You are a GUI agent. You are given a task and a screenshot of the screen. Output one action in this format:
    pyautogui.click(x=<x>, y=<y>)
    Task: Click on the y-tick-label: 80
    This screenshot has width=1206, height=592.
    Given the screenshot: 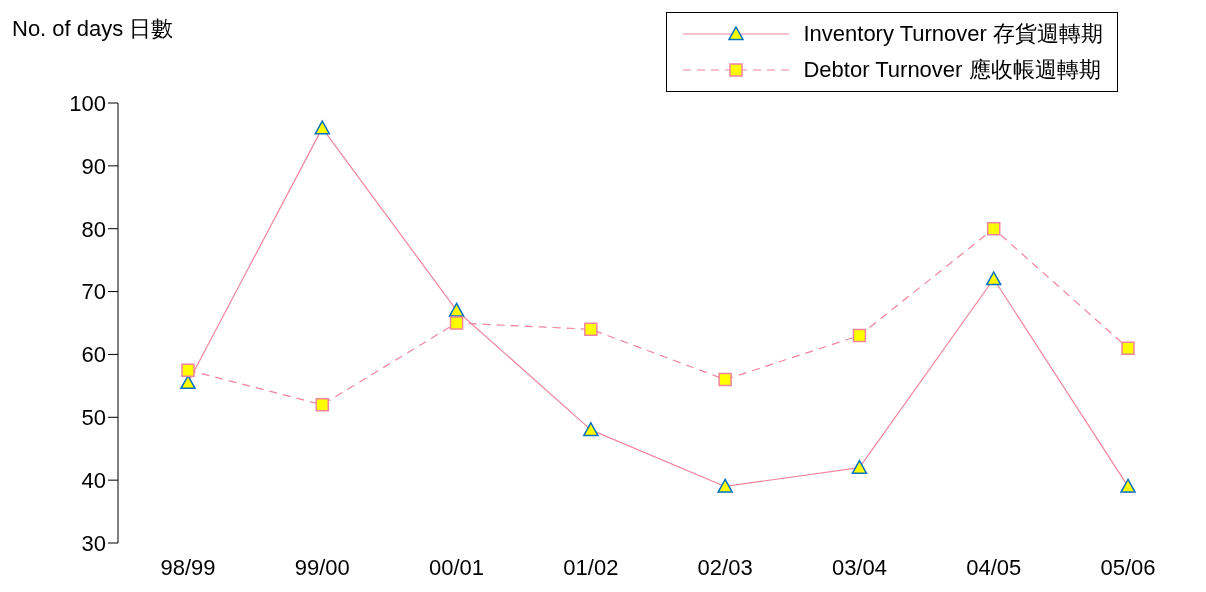 What is the action you would take?
    pyautogui.click(x=93, y=229)
    